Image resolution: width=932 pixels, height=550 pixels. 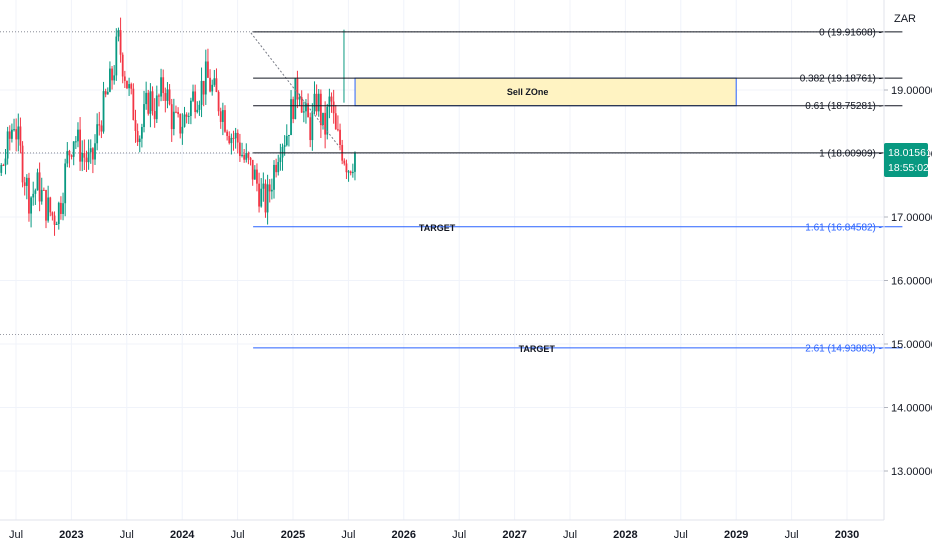 What do you see at coordinates (911, 91) in the screenshot?
I see `y-tick-label: 19.00000` at bounding box center [911, 91].